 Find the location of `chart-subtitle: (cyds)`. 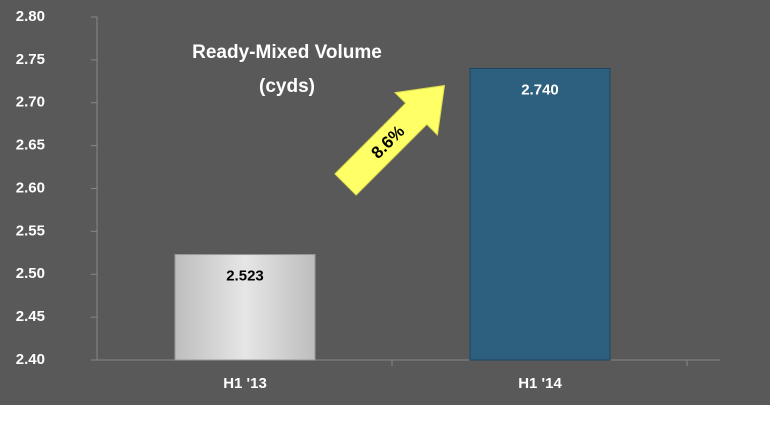

chart-subtitle: (cyds) is located at coordinates (287, 86).